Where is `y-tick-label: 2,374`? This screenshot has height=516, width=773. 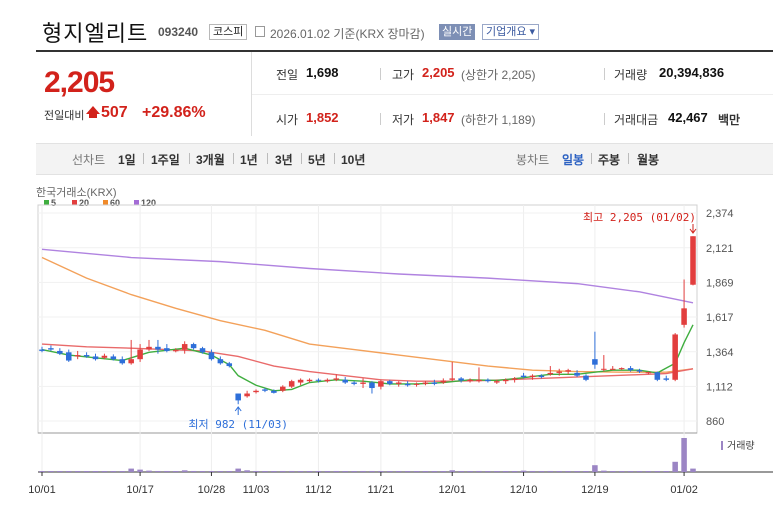 y-tick-label: 2,374 is located at coordinates (720, 214).